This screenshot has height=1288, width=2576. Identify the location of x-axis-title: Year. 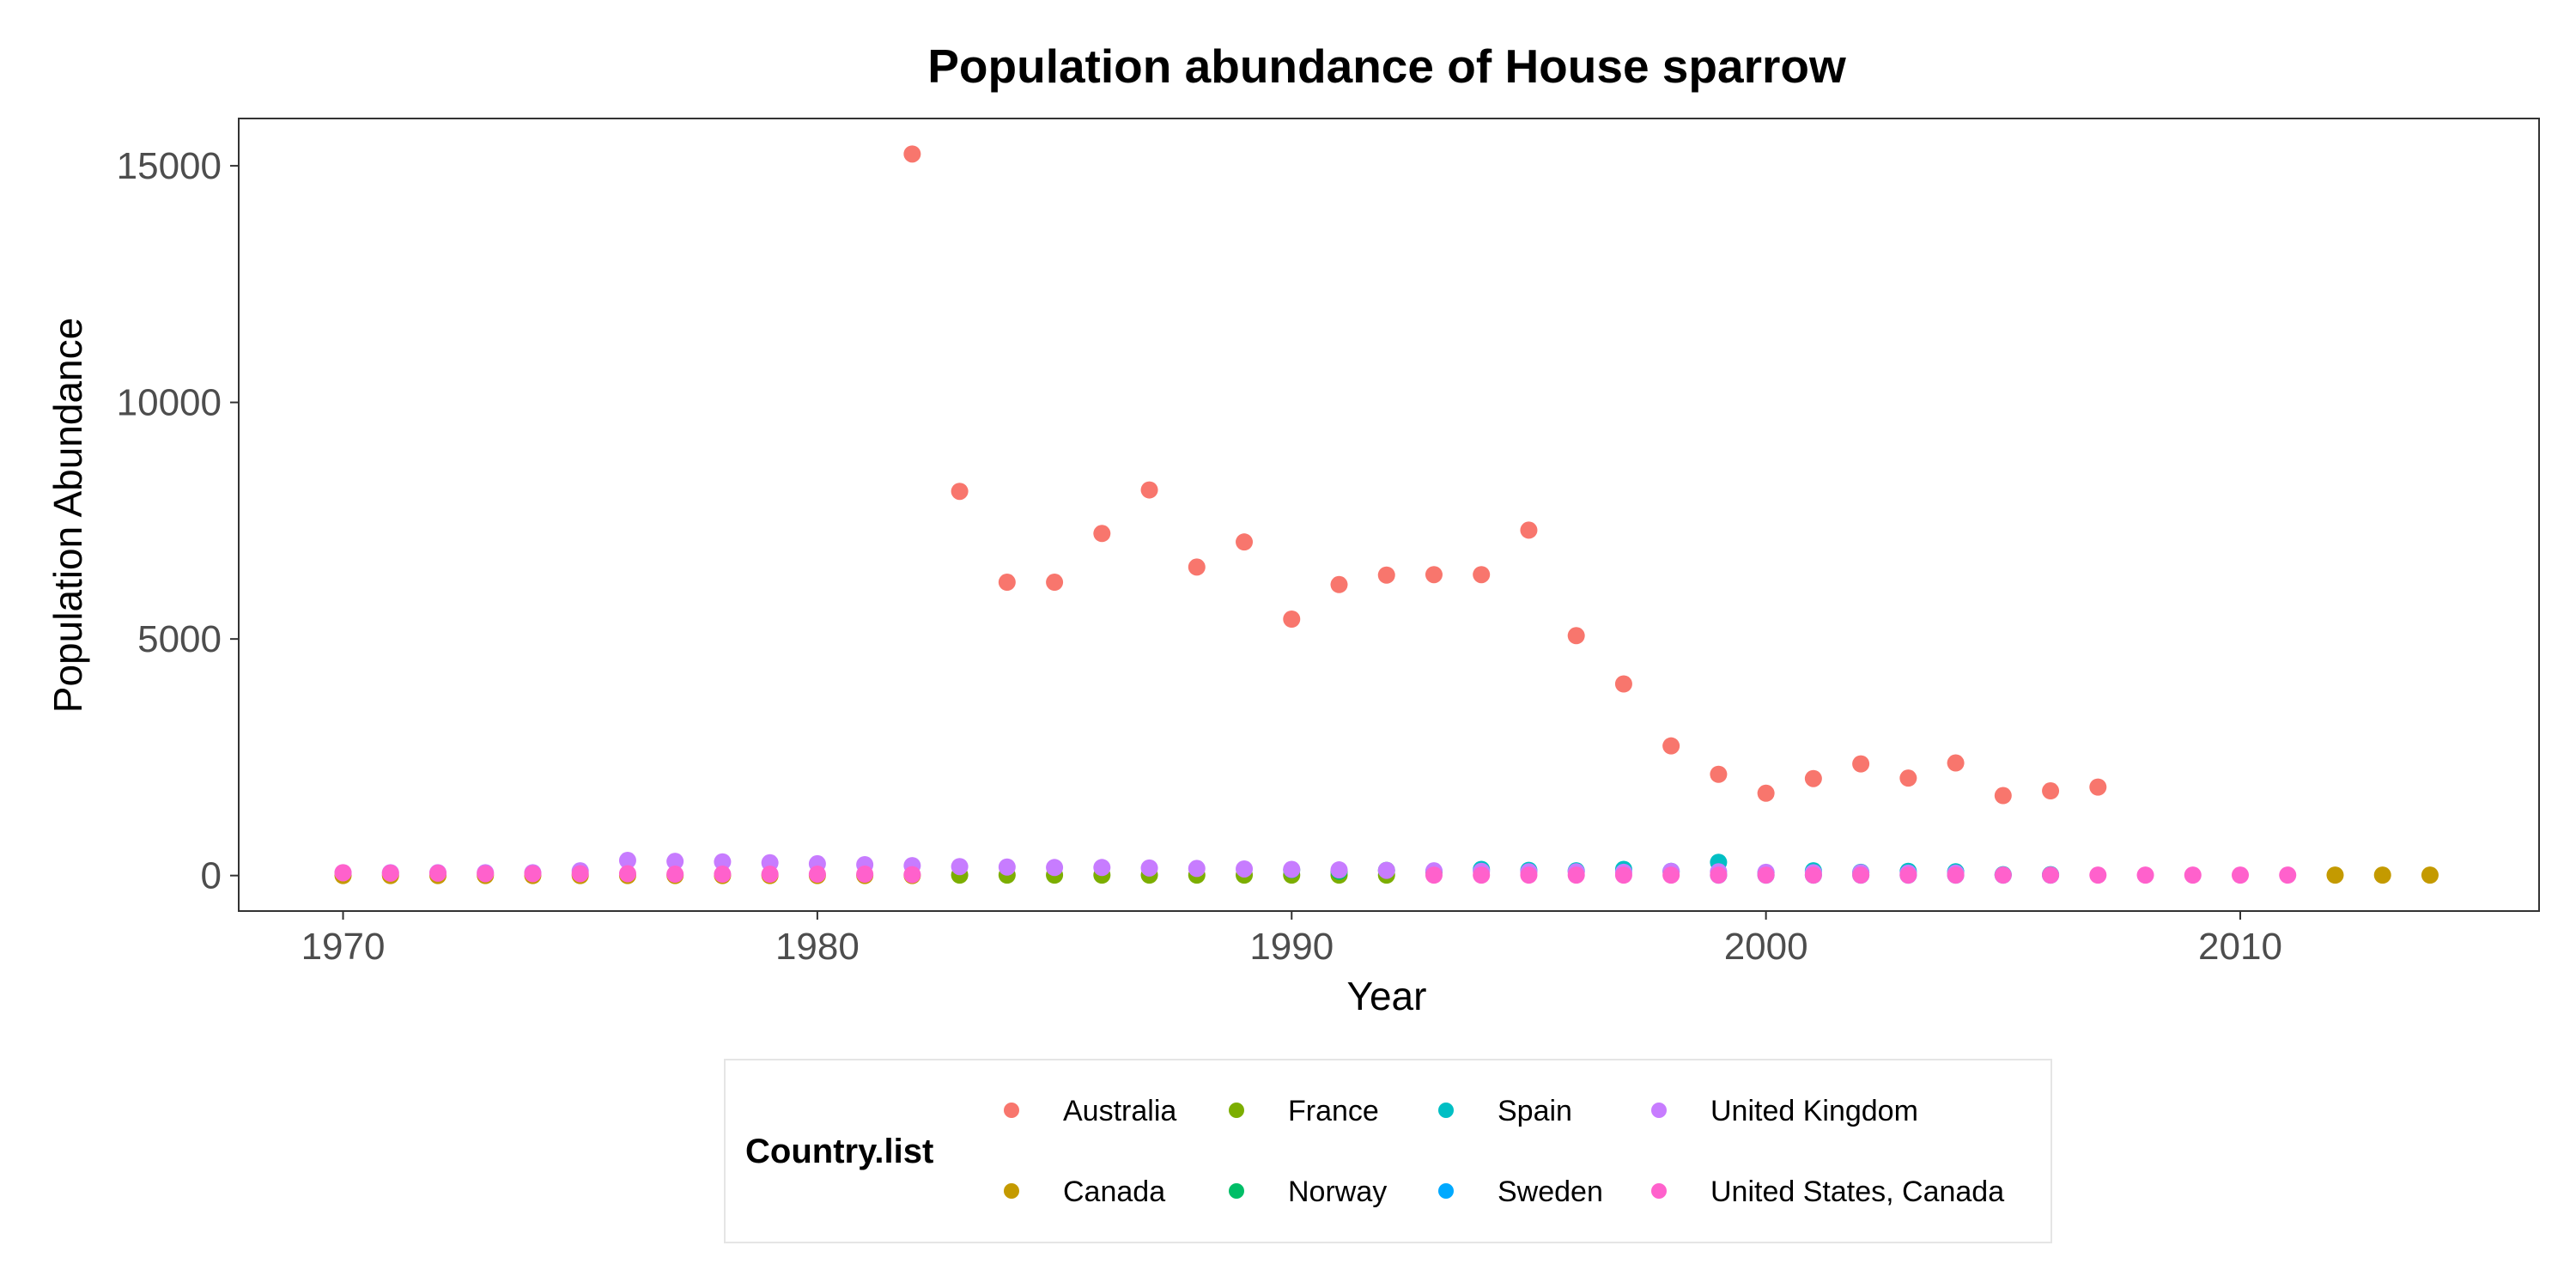
(1387, 996).